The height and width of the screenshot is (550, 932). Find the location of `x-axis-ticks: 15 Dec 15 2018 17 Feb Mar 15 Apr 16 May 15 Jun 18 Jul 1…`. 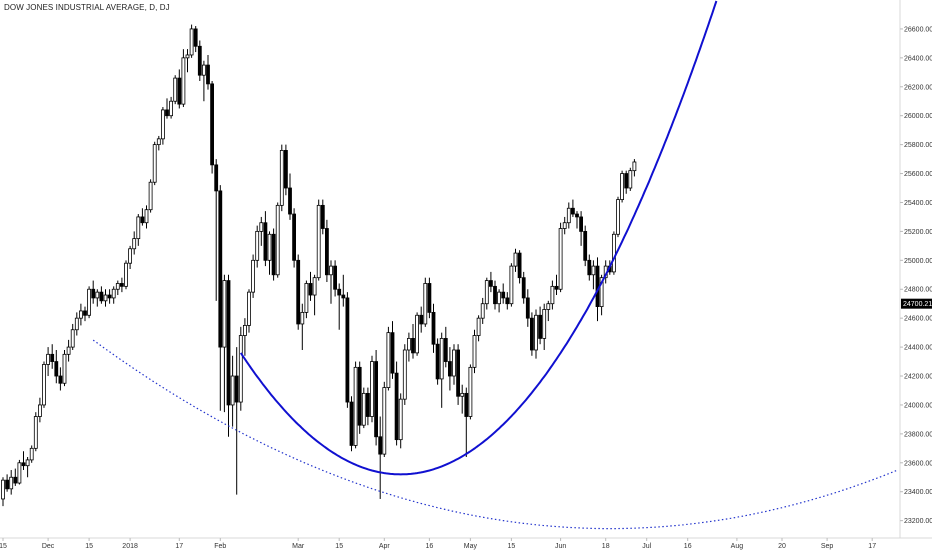

x-axis-ticks: 15 Dec 15 2018 17 Feb Mar 15 Apr 16 May 15 Jun 18 Jul 1… is located at coordinates (438, 544).